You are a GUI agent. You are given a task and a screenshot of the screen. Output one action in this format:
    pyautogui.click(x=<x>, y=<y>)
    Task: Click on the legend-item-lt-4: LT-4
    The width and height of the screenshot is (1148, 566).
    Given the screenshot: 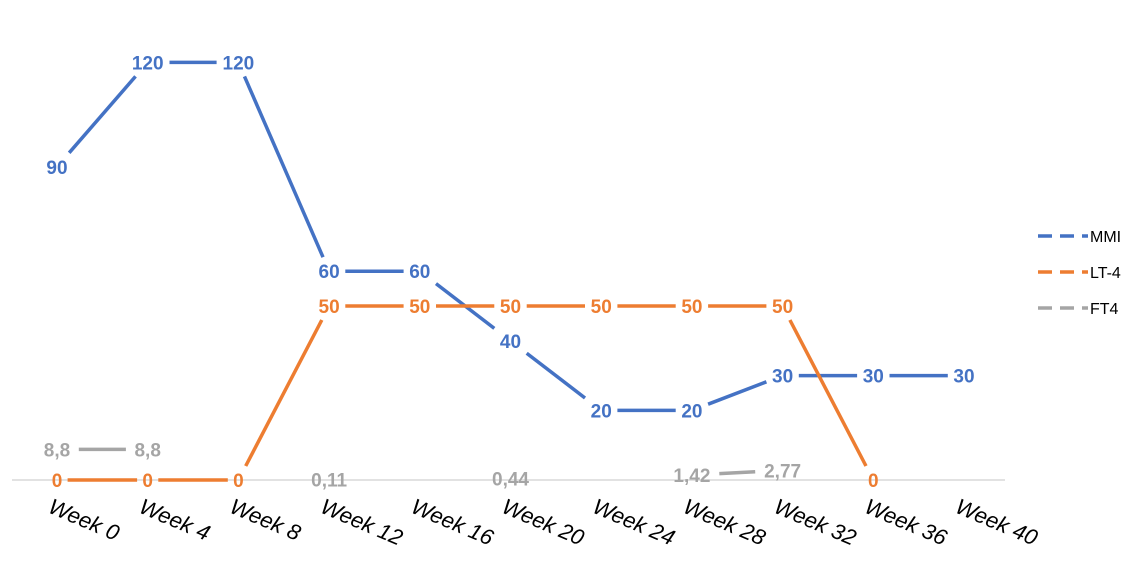 What is the action you would take?
    pyautogui.click(x=1079, y=273)
    